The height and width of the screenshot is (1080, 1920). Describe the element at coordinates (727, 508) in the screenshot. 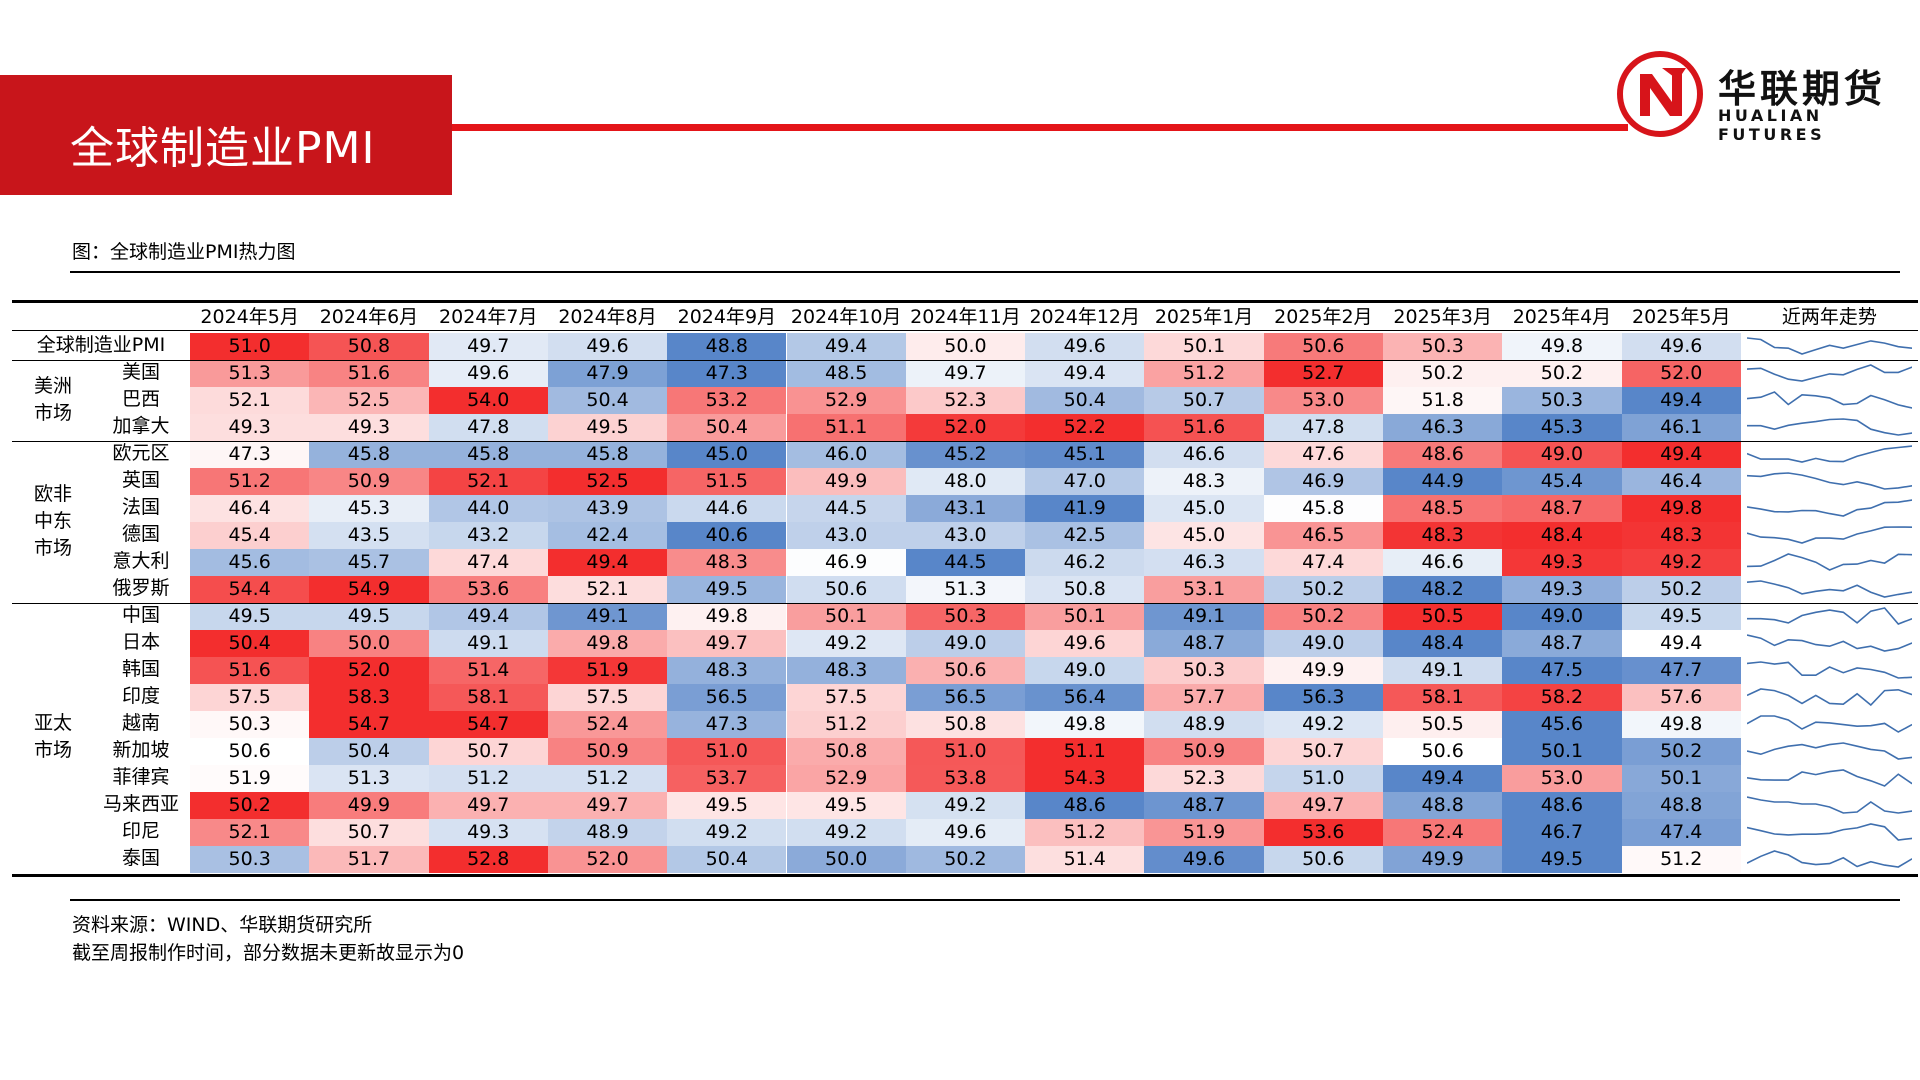

I see `heatmap-cell: 44.6` at that location.